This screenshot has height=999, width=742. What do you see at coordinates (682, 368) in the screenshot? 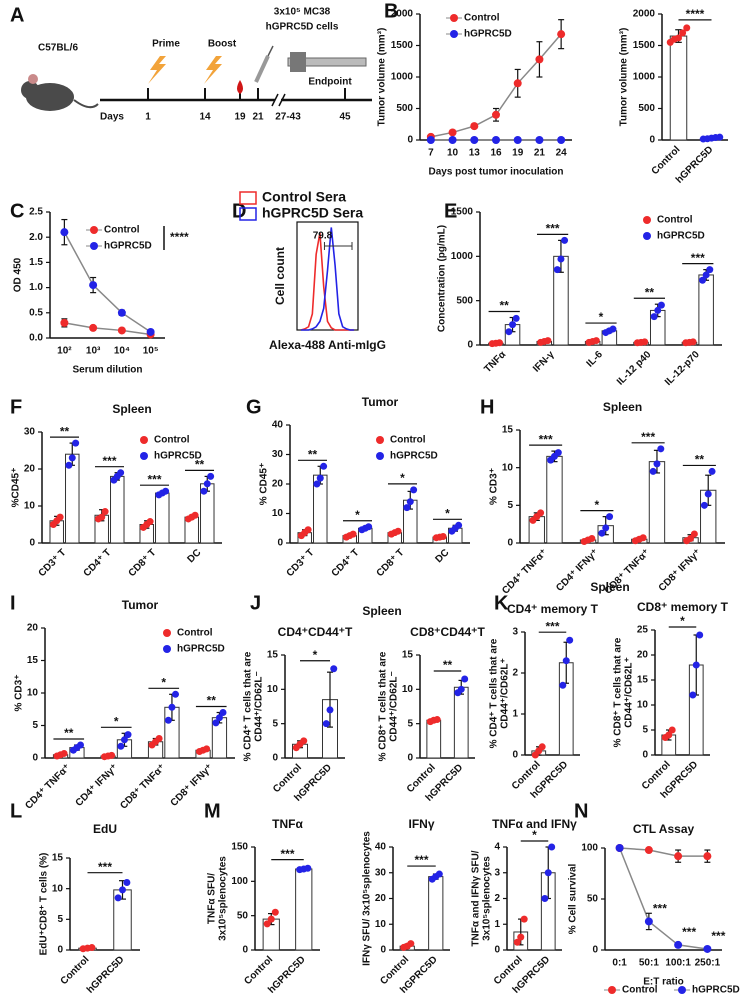
I see `x-tick-label: IL-12-p70` at bounding box center [682, 368].